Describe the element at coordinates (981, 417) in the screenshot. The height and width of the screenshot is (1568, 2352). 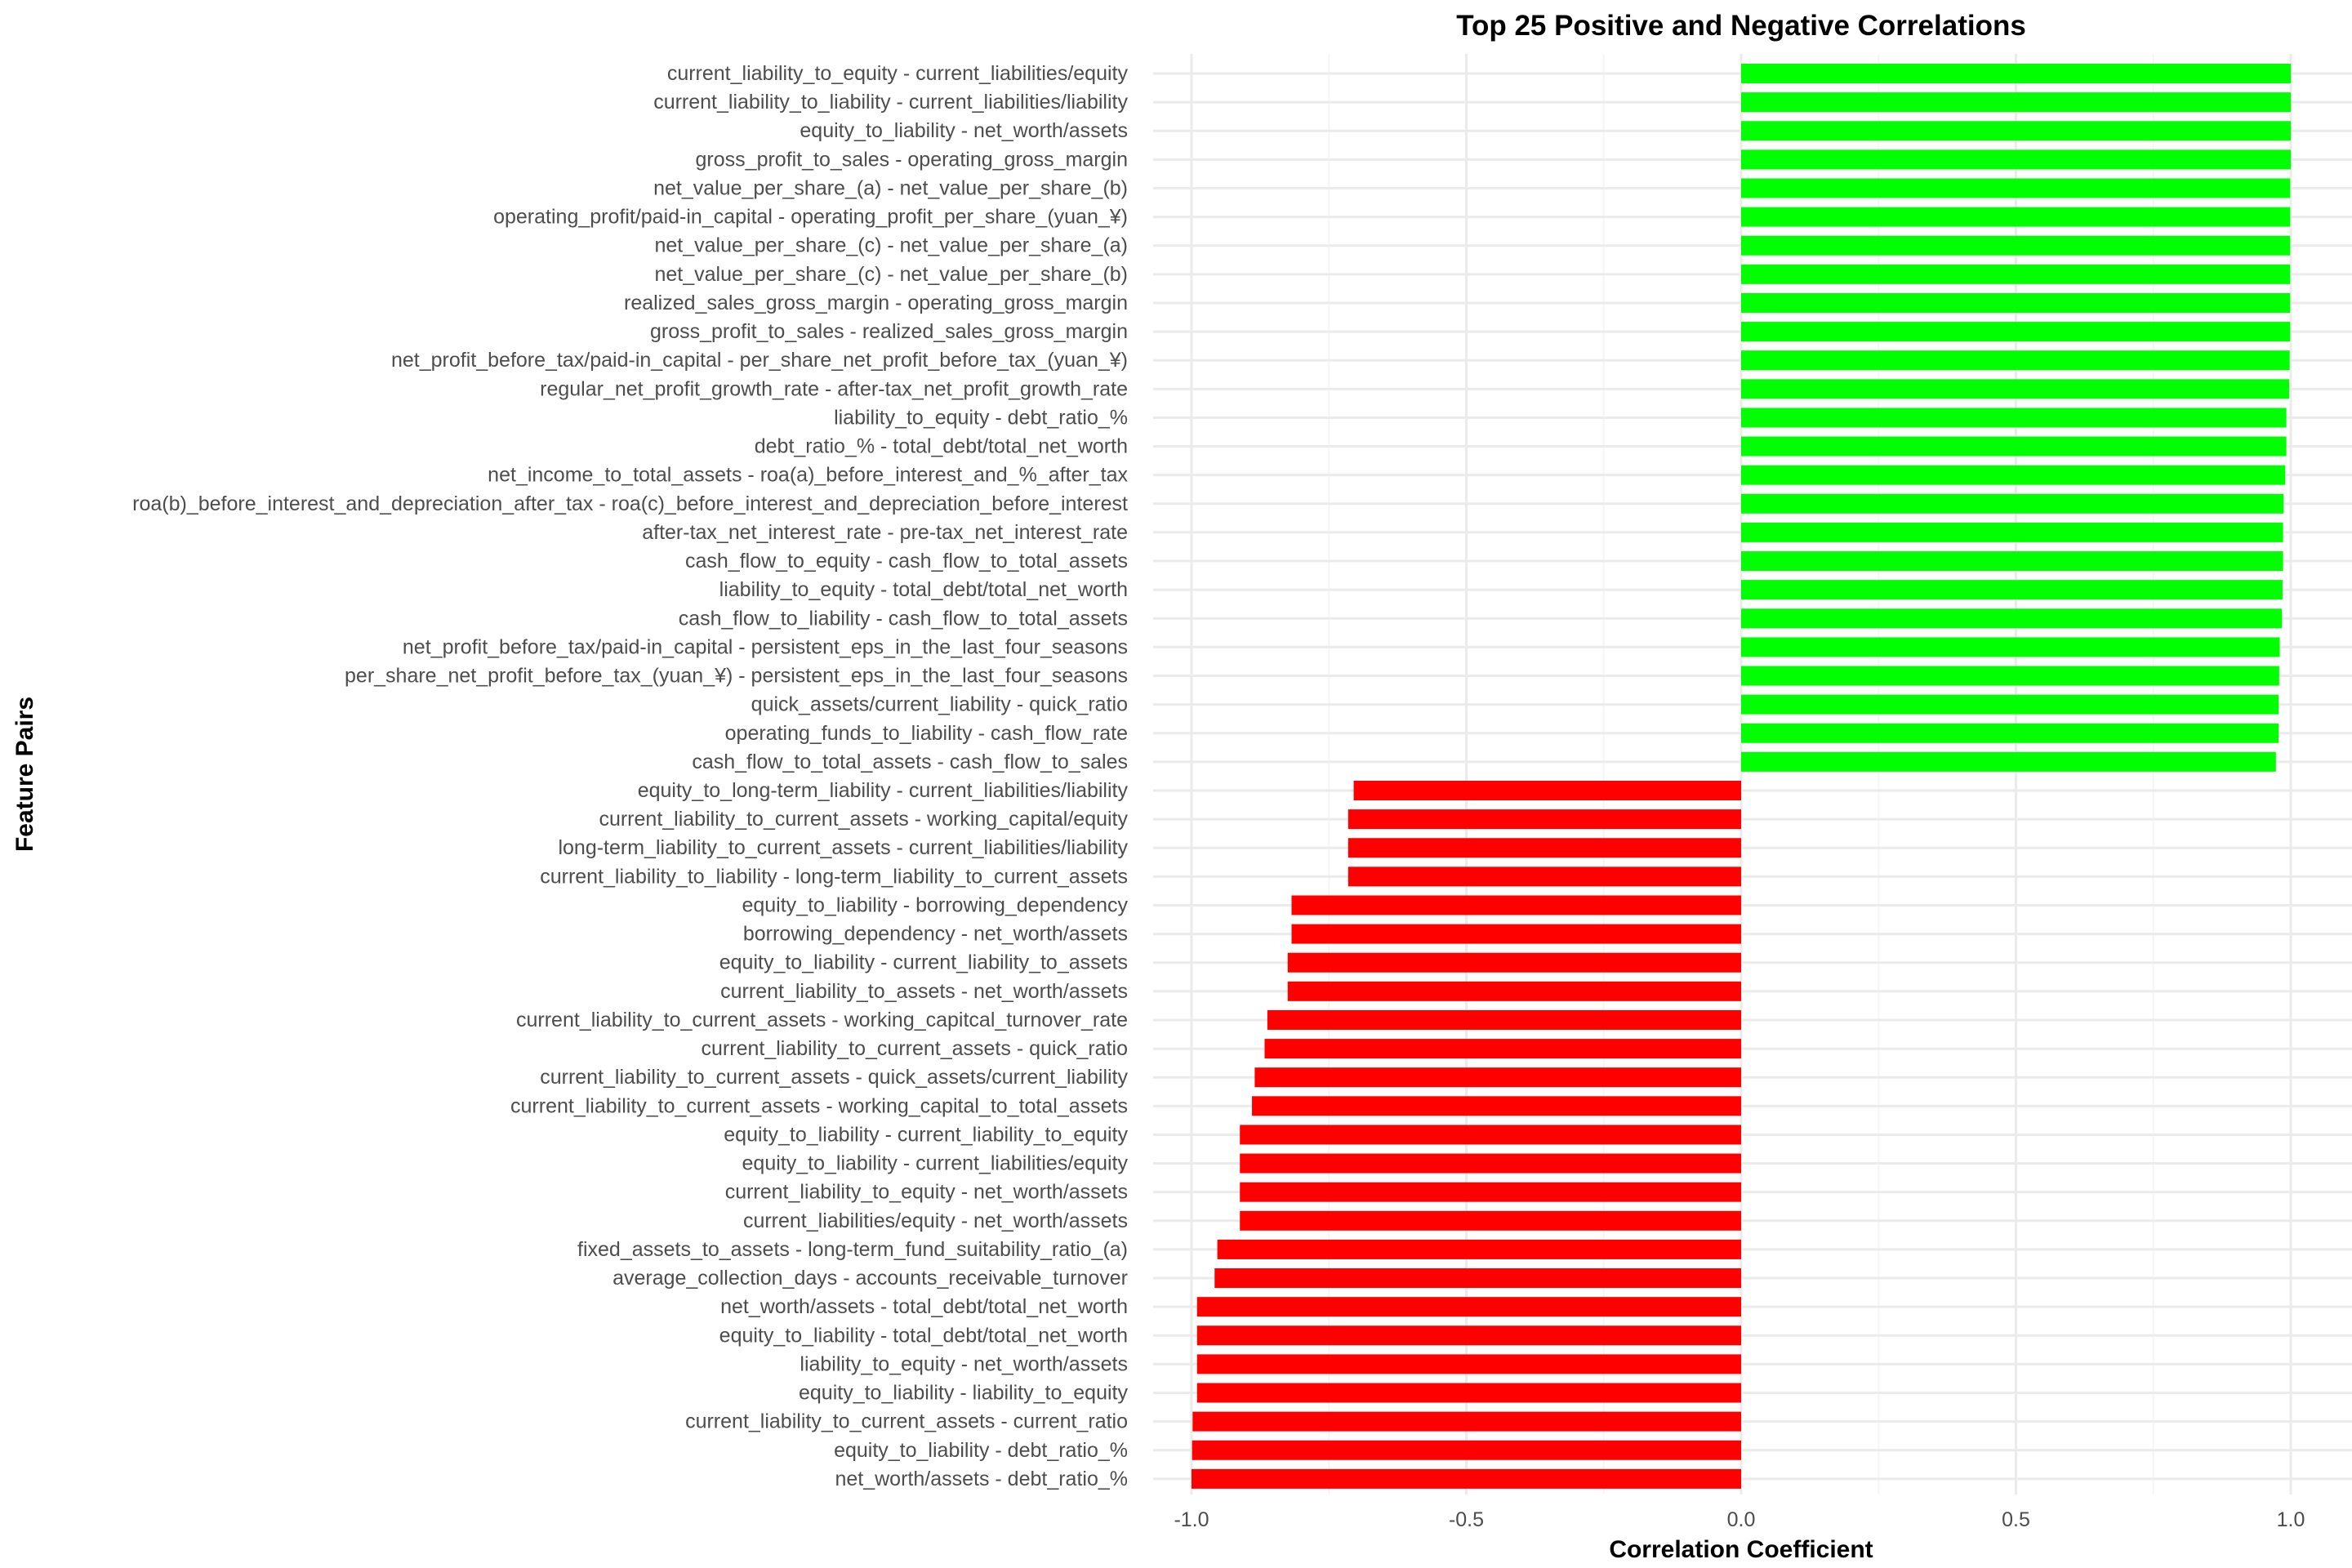
I see `category-label: liability_to_equity - debt_ratio_%` at that location.